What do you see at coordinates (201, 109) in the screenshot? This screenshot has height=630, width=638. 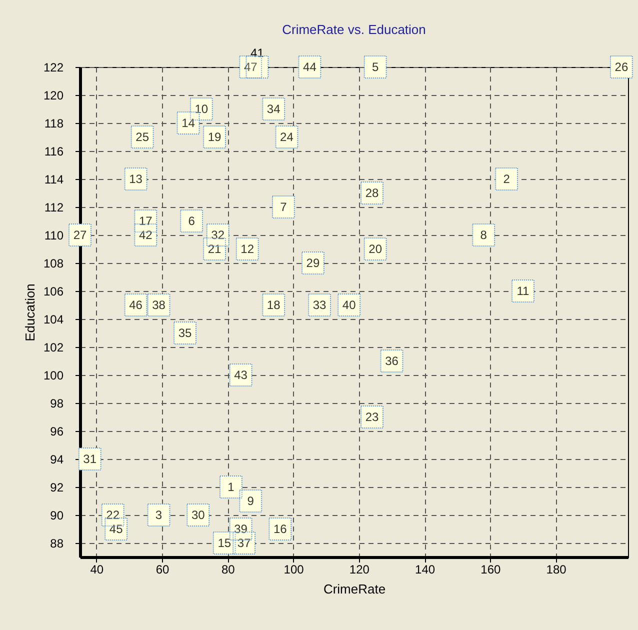 I see `series-label: 10` at bounding box center [201, 109].